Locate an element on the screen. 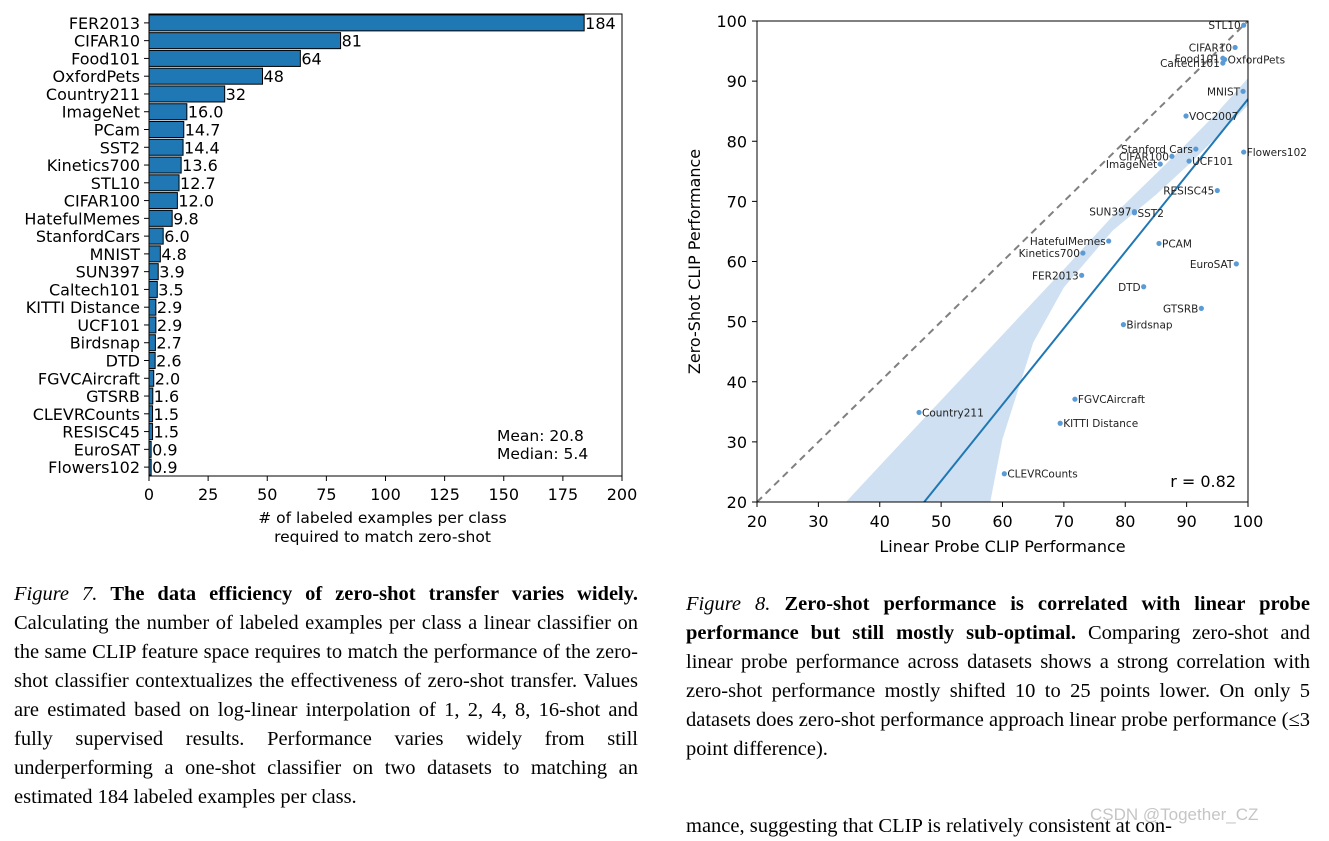 The image size is (1329, 841). y-tick-label: 90 is located at coordinates (737, 81).